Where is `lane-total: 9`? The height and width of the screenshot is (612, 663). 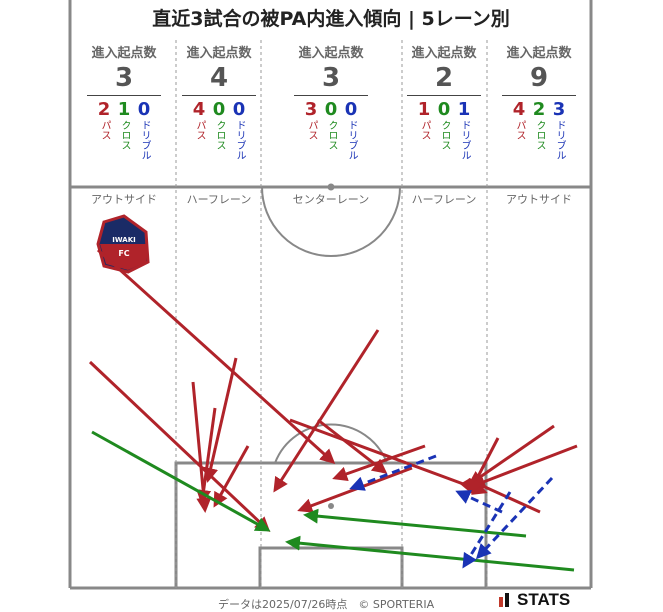 lane-total: 9 is located at coordinates (539, 78).